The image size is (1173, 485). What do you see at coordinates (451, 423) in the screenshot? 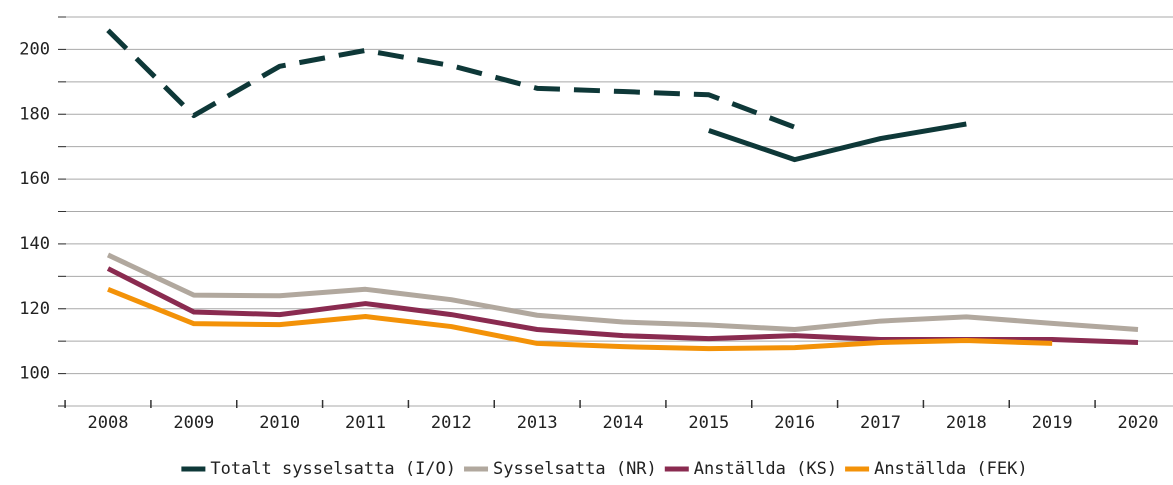
I see `x-tick-label: 2012` at bounding box center [451, 423].